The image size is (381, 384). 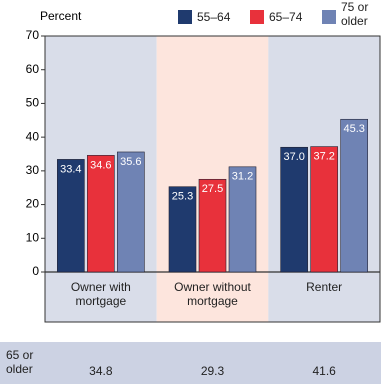 What do you see at coordinates (100, 294) in the screenshot?
I see `x-tick-label: Owner with mortgage` at bounding box center [100, 294].